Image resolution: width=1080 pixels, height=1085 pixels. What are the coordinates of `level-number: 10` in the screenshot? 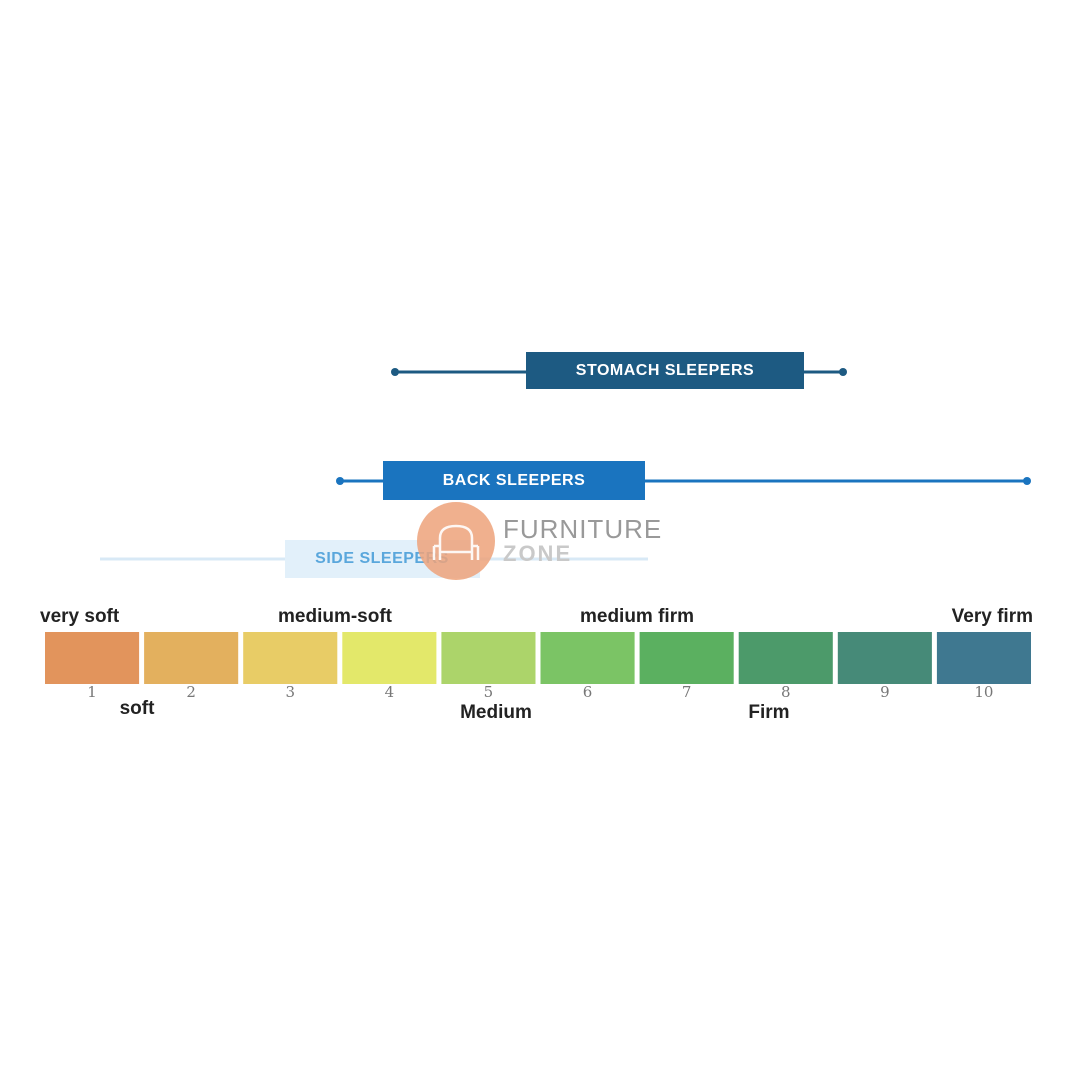 It's located at (983, 692).